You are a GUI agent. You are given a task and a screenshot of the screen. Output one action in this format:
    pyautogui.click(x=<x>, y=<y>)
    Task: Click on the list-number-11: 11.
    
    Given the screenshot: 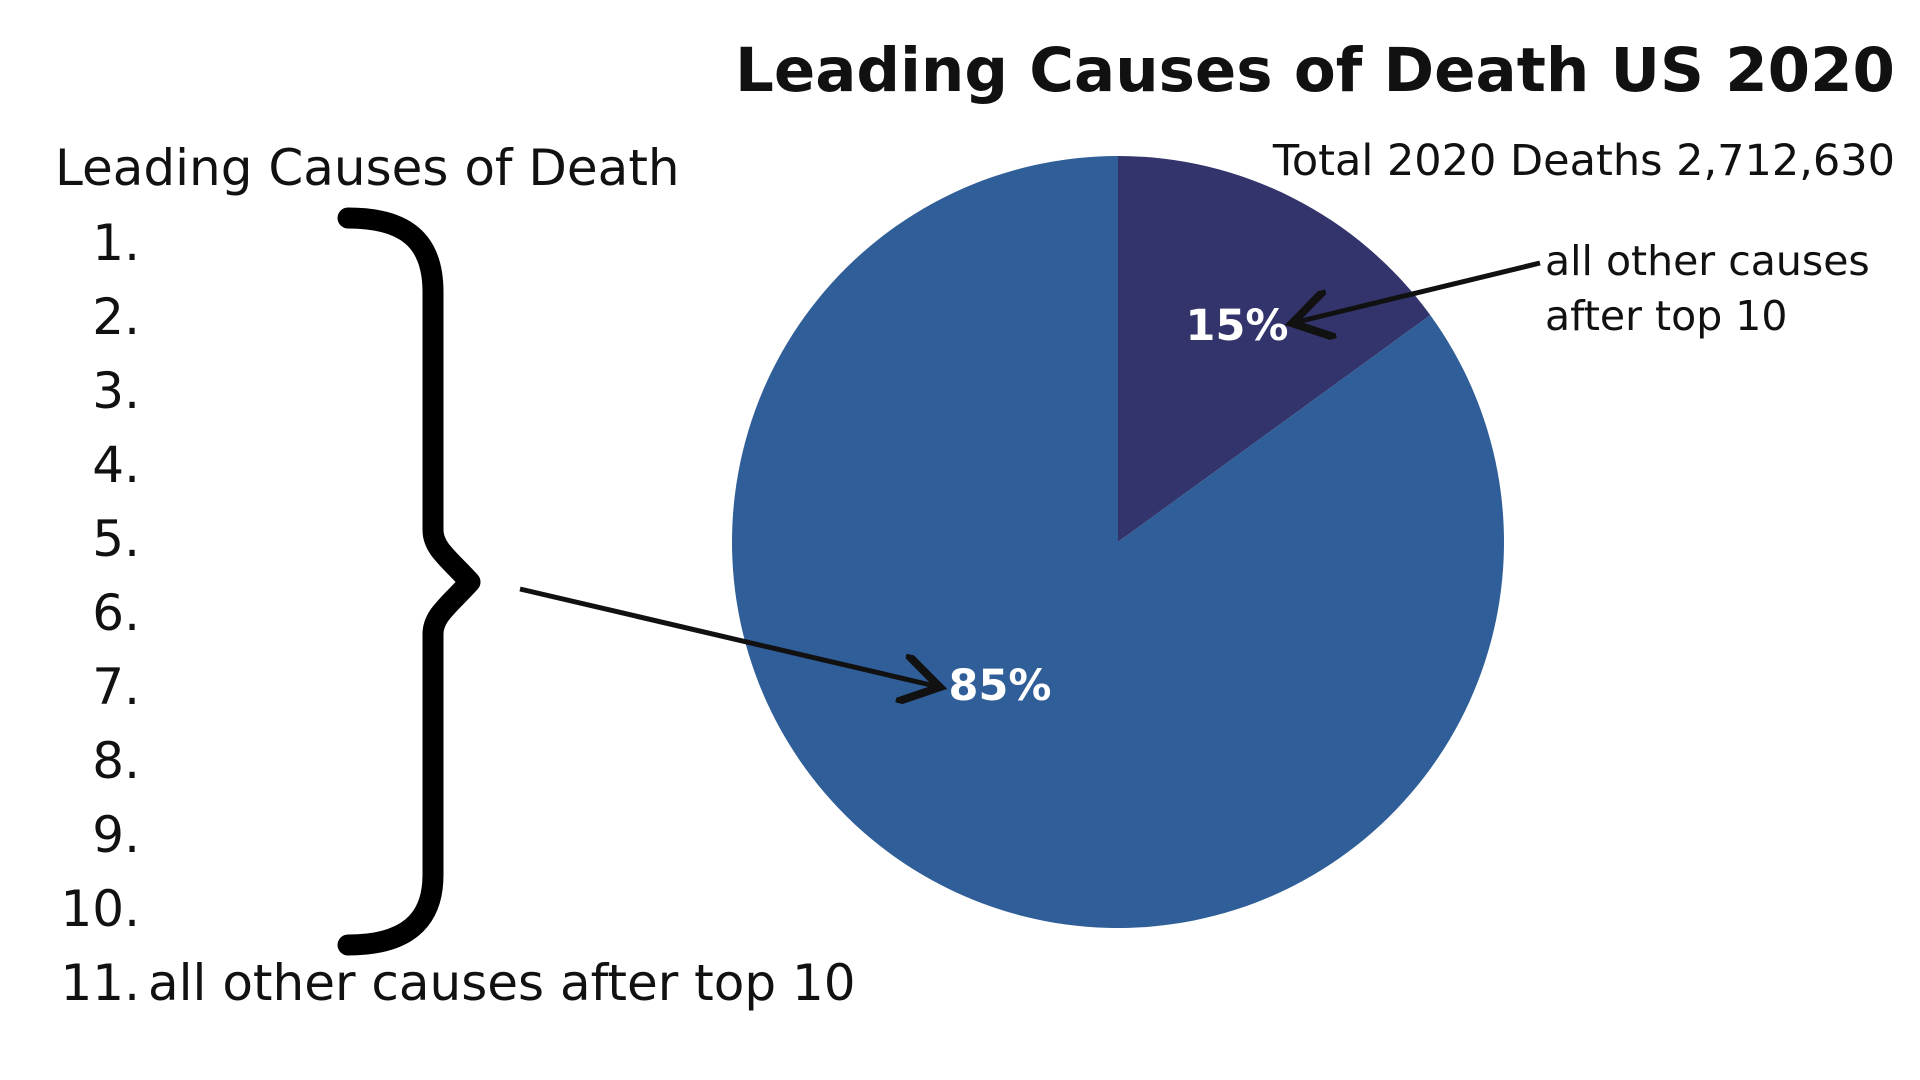 What is the action you would take?
    pyautogui.click(x=100, y=983)
    